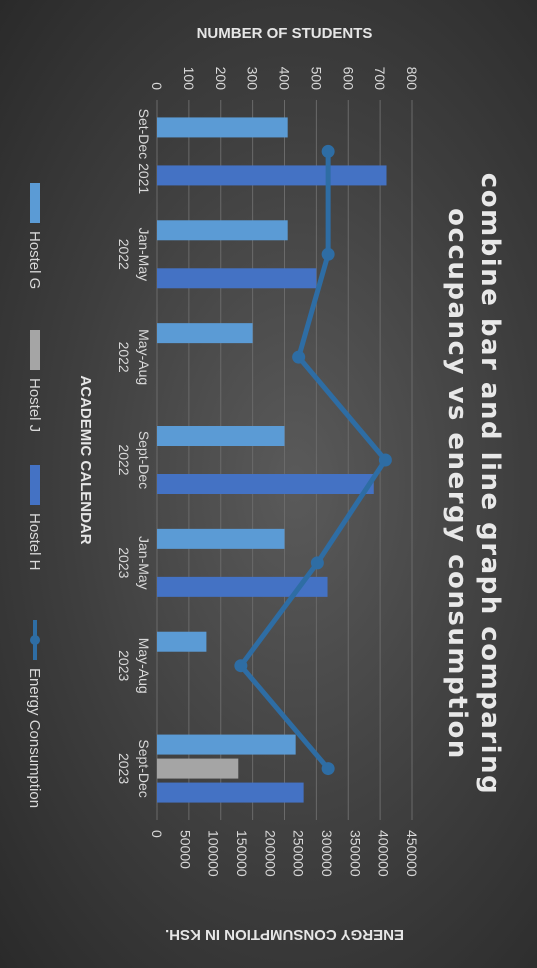 The image size is (537, 968). Describe the element at coordinates (221, 79) in the screenshot. I see `students-tick-label: 200` at that location.